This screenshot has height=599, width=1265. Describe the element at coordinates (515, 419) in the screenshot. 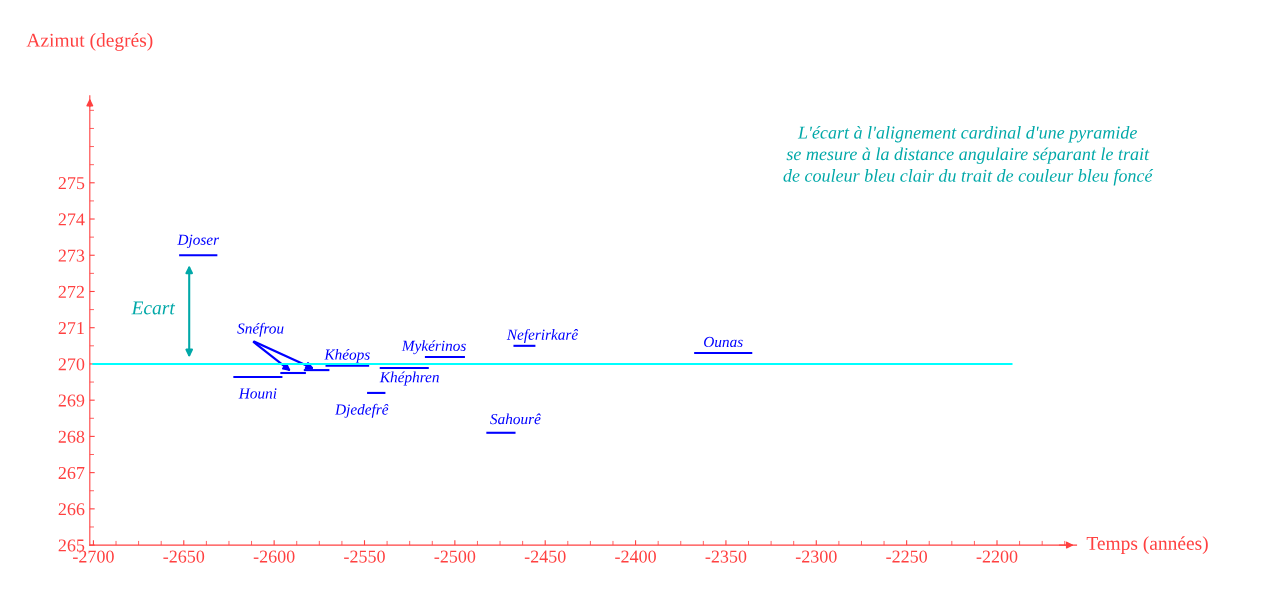

I see `series-label: Sahourê` at that location.